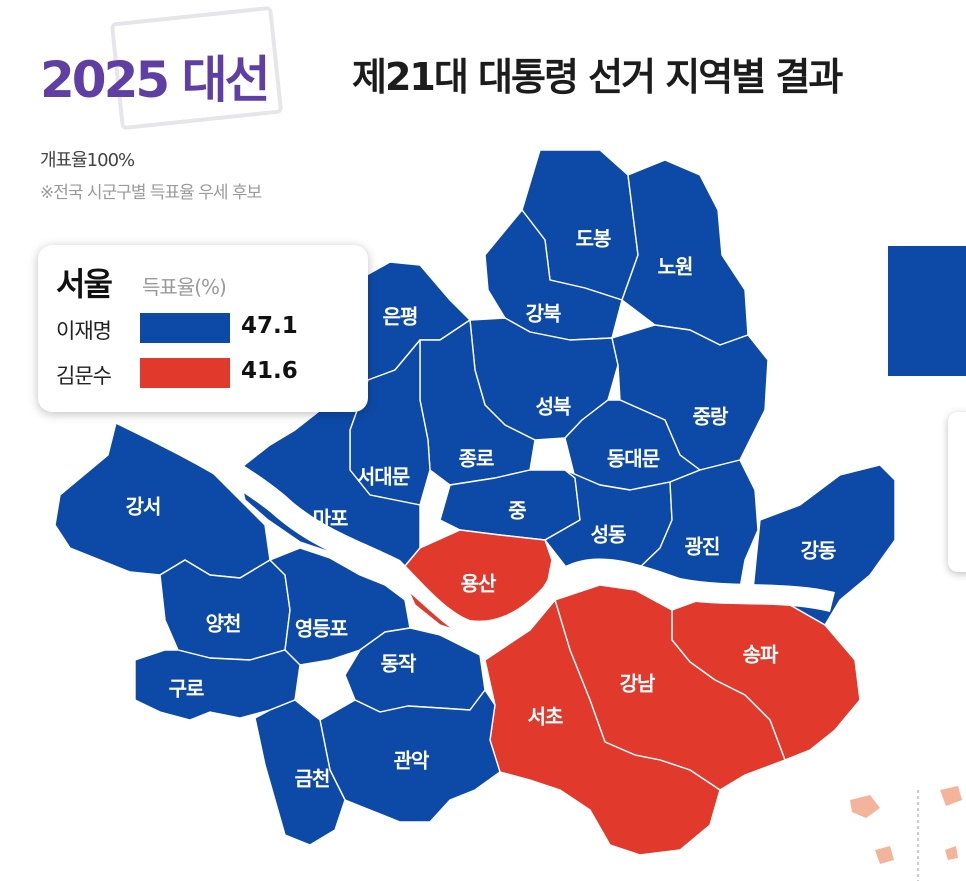 The width and height of the screenshot is (966, 881). I want to click on candidate-name: 김문수, so click(84, 376).